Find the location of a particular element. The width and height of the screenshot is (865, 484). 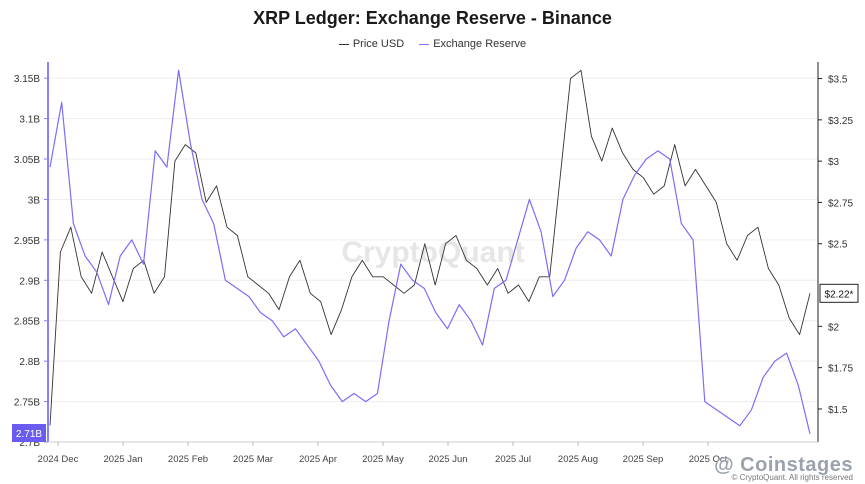

legend-label-reserve: Exchange Reserve is located at coordinates (480, 44).